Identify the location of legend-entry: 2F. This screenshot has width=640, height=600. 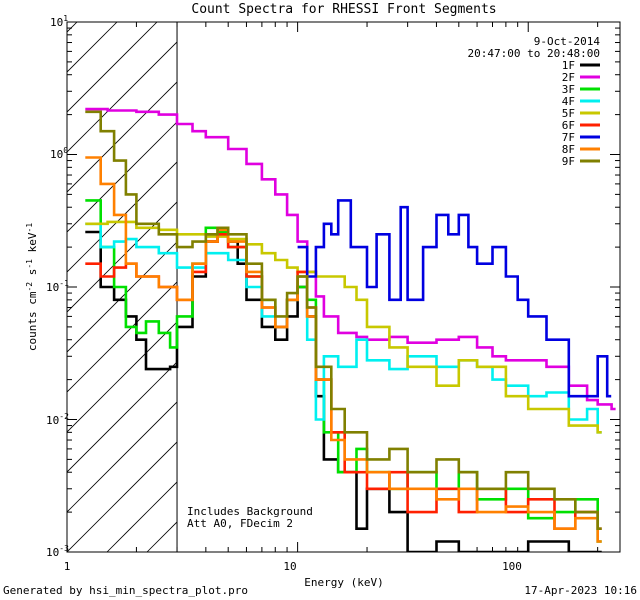
(581, 77).